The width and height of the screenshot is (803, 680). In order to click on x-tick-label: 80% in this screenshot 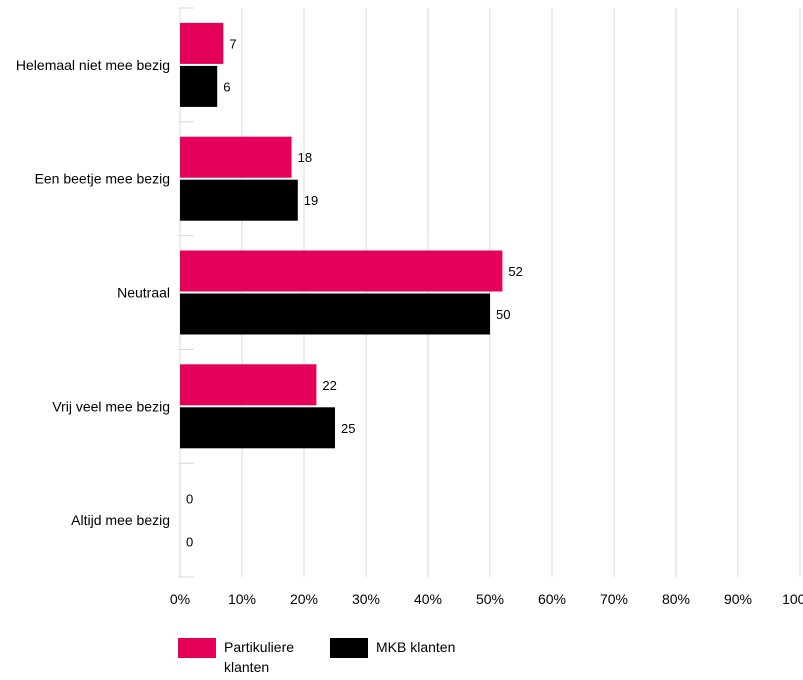, I will do `click(676, 599)`.